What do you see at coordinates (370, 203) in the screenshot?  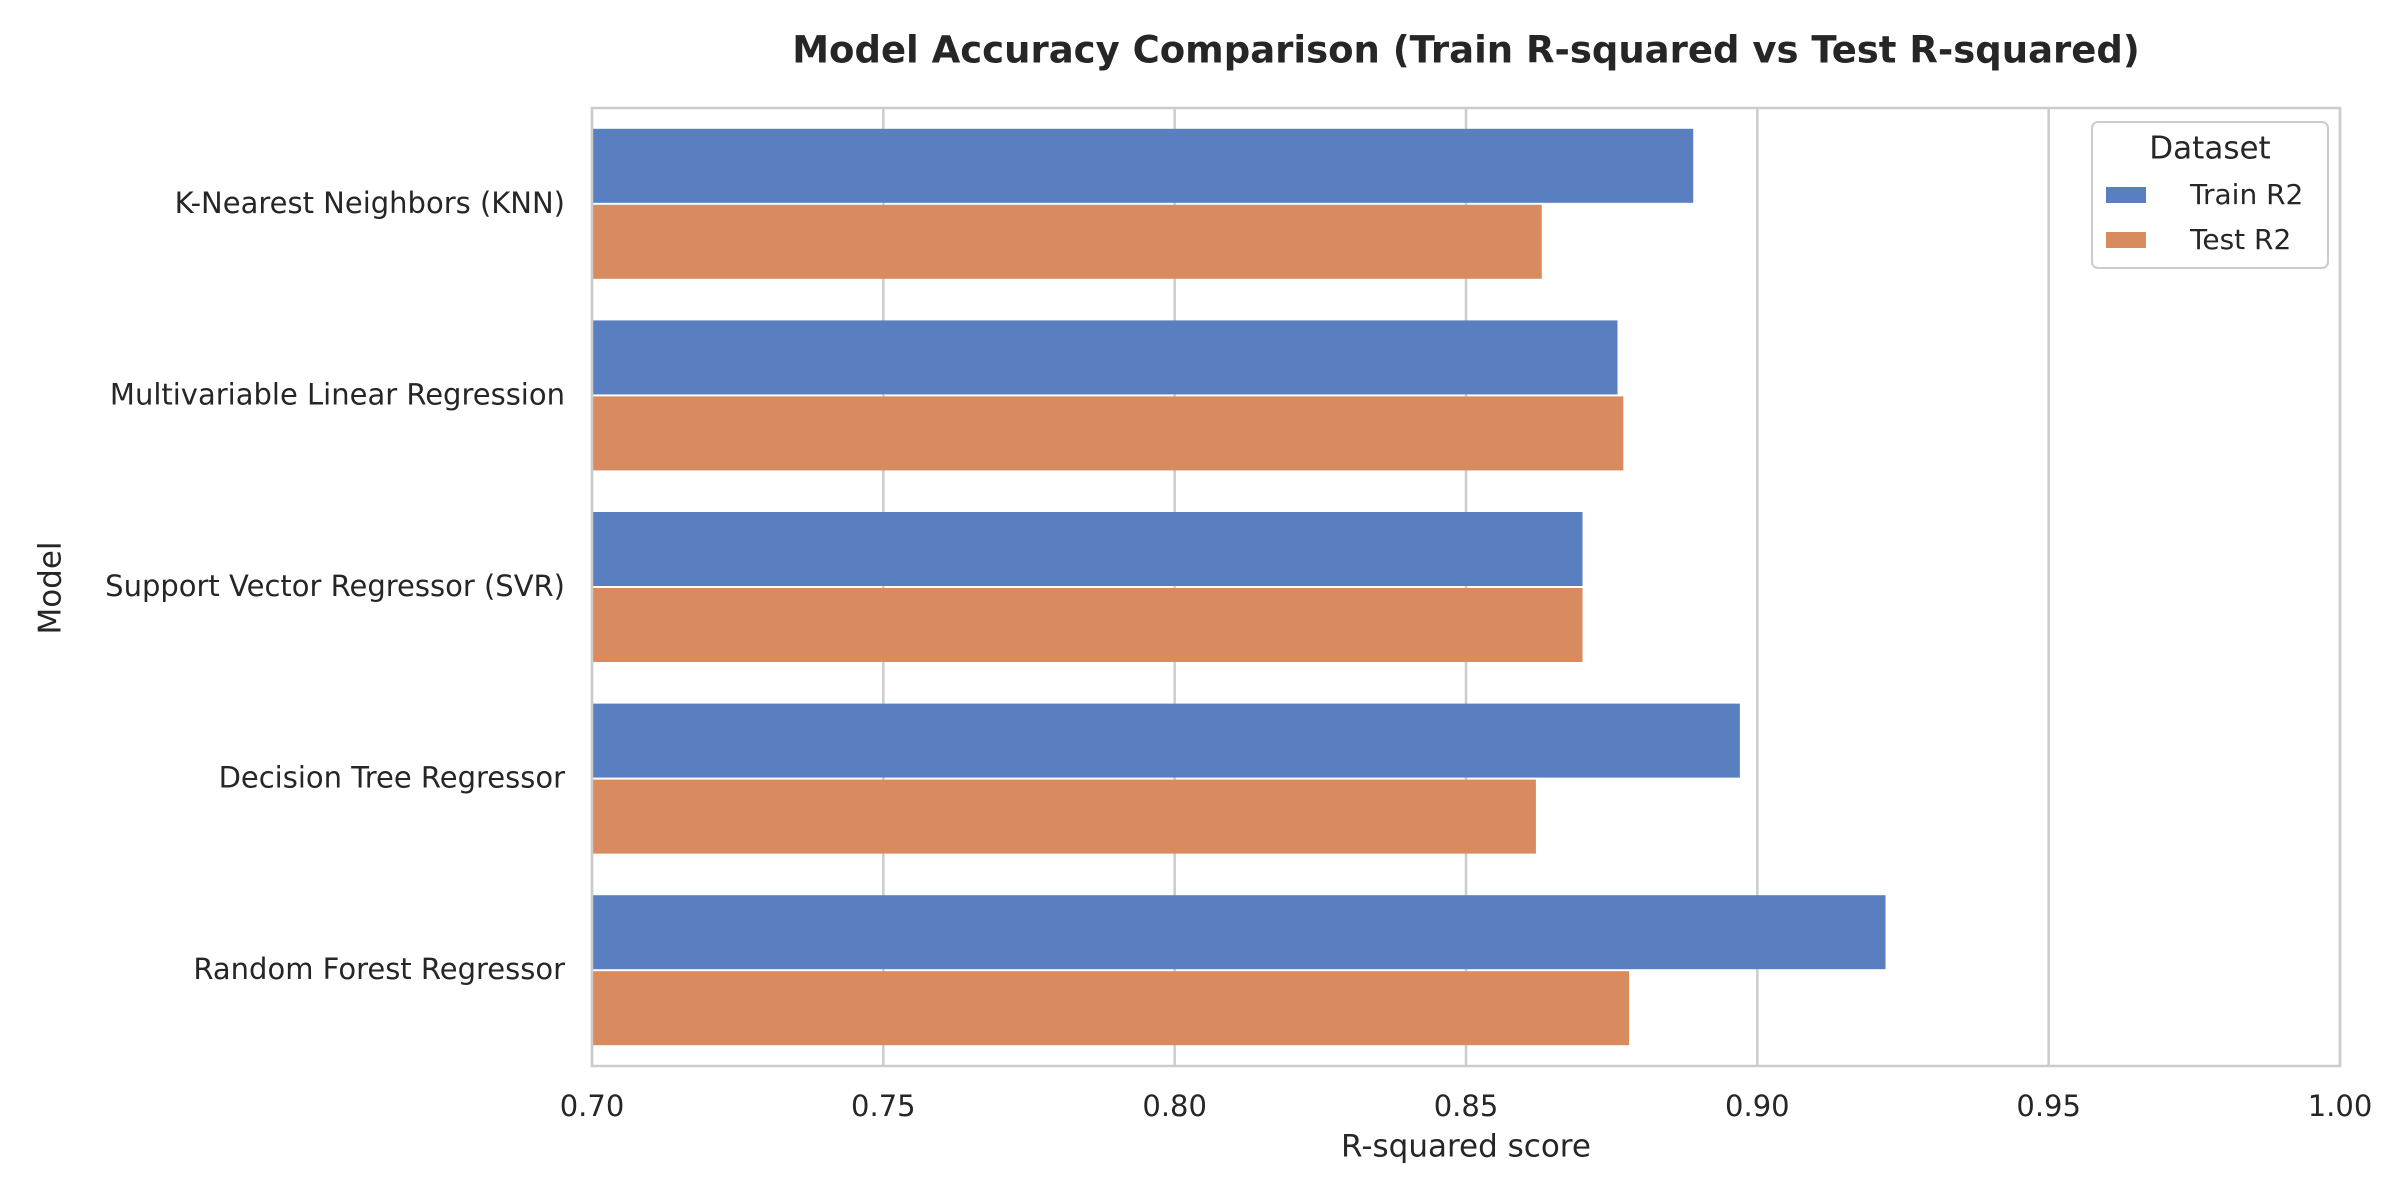 I see `y-tick-label: K-Nearest Neighbors (KNN)` at bounding box center [370, 203].